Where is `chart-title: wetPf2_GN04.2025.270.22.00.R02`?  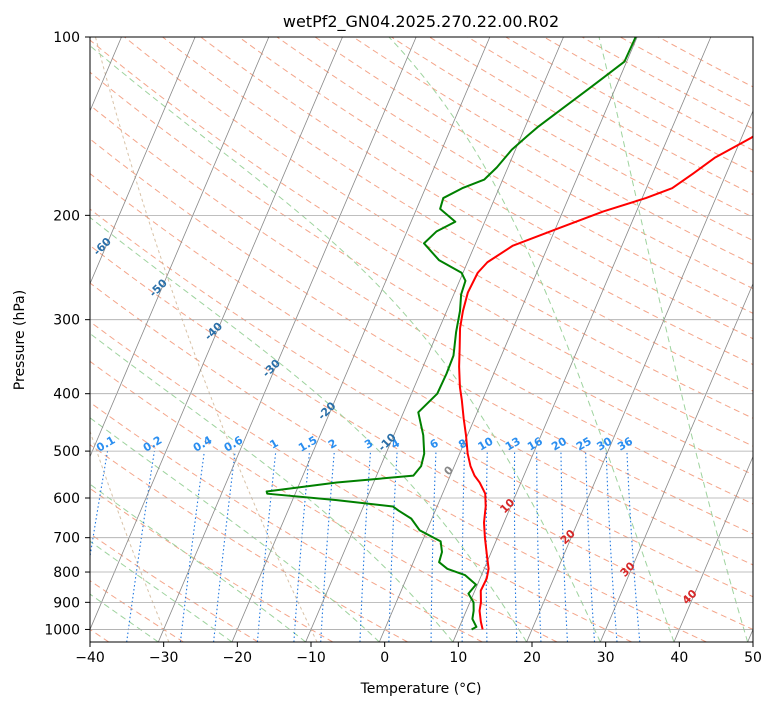
chart-title: wetPf2_GN04.2025.270.22.00.R02 is located at coordinates (421, 22).